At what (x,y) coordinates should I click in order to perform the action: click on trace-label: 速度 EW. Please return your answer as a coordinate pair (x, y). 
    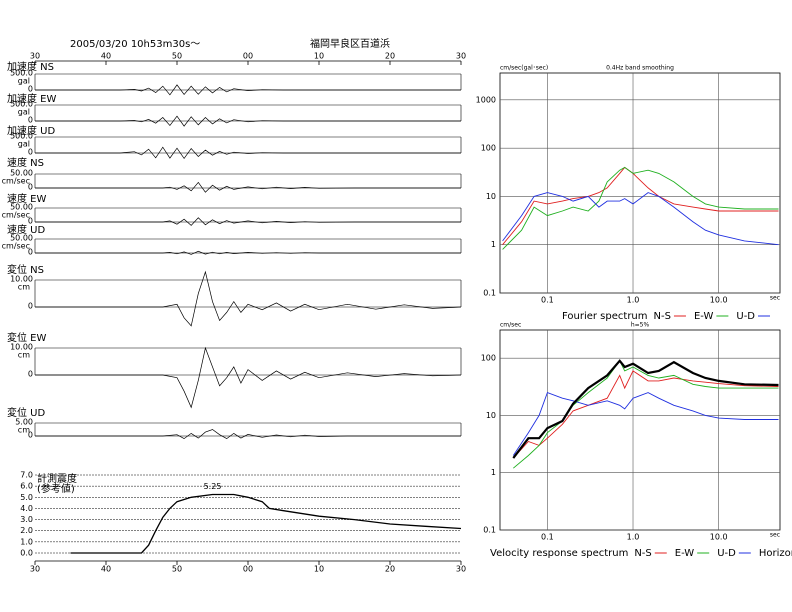
    Looking at the image, I should click on (26, 198).